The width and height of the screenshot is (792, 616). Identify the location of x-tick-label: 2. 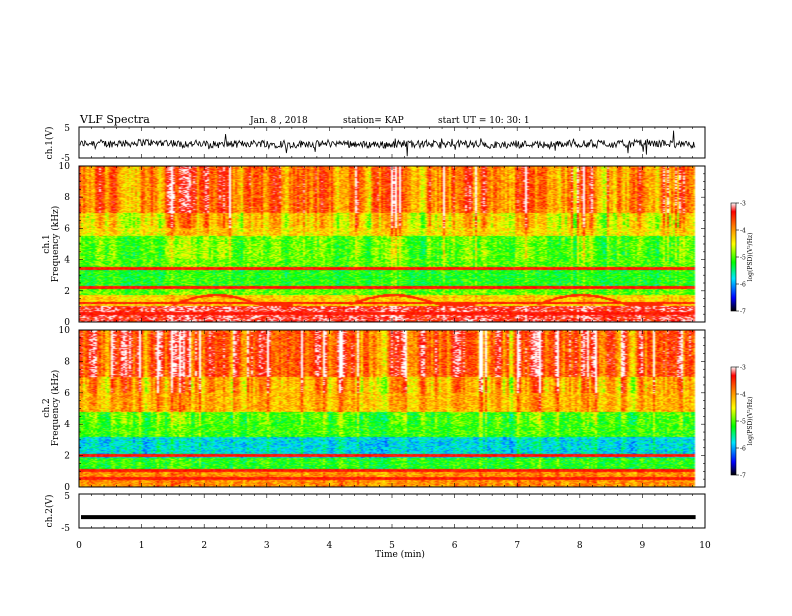
(204, 546).